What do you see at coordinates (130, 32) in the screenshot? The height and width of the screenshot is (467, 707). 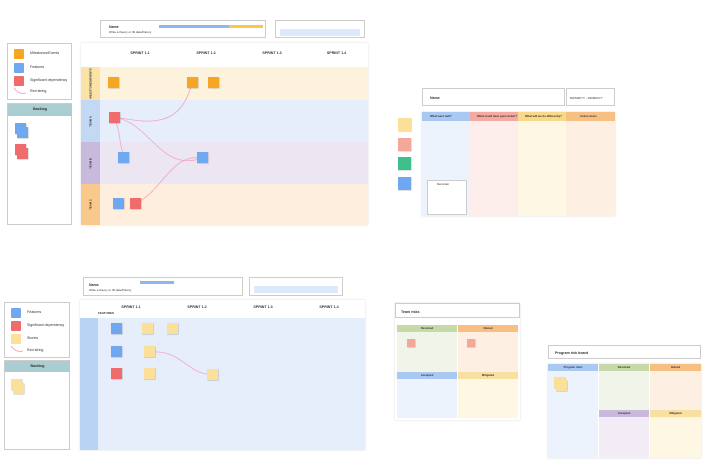 I see `card-subtitle: Write a theory or ID date/history` at bounding box center [130, 32].